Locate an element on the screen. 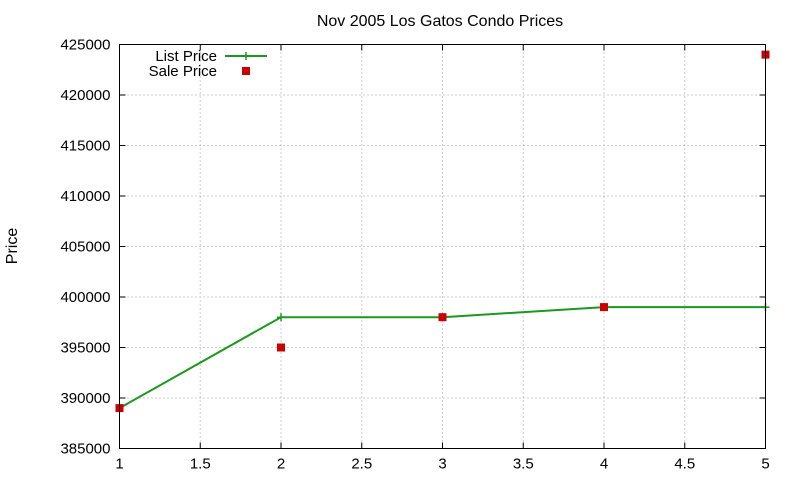  legend-label-sale-price: Sale Price is located at coordinates (183, 71).